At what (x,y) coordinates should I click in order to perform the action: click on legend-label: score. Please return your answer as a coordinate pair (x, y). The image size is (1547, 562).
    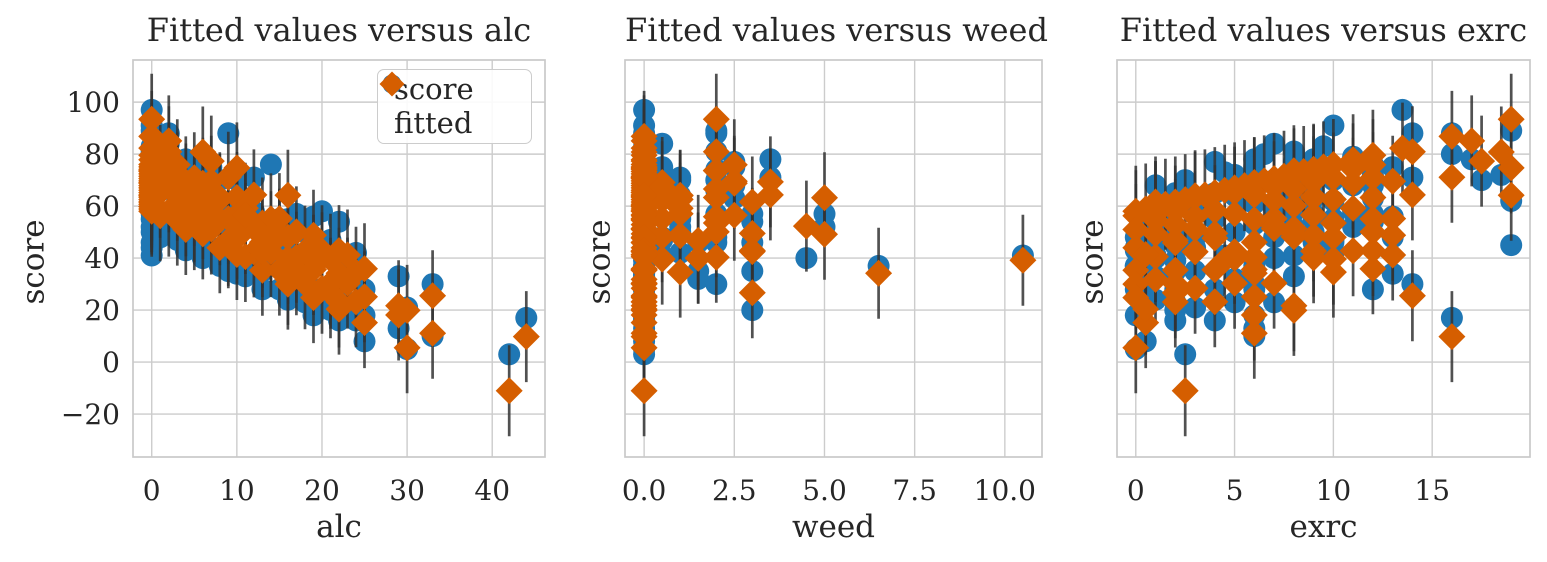
    Looking at the image, I should click on (434, 89).